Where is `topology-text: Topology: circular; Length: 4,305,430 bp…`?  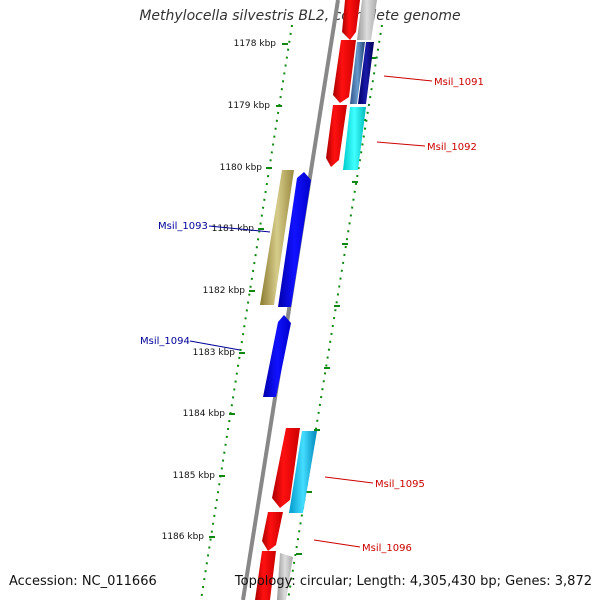 topology-text: Topology: circular; Length: 4,305,430 bp… is located at coordinates (413, 581).